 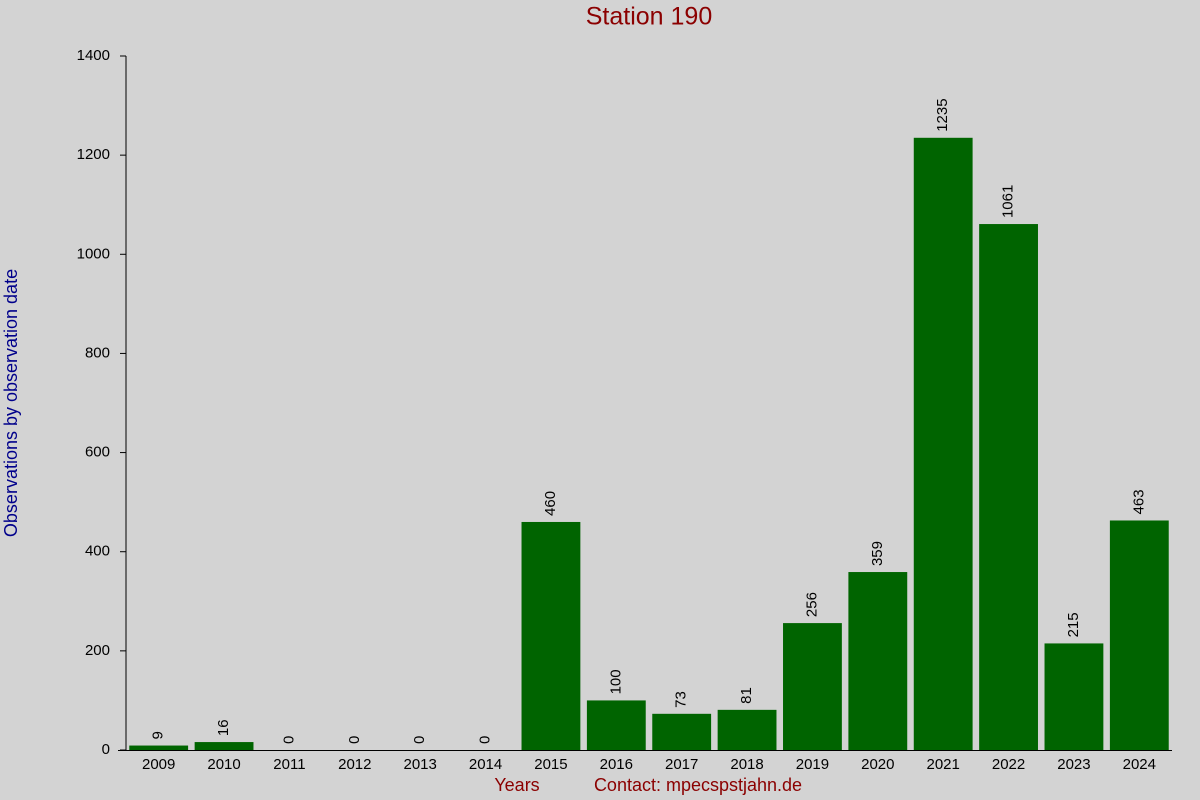 What do you see at coordinates (1138, 501) in the screenshot?
I see `value-label: 463` at bounding box center [1138, 501].